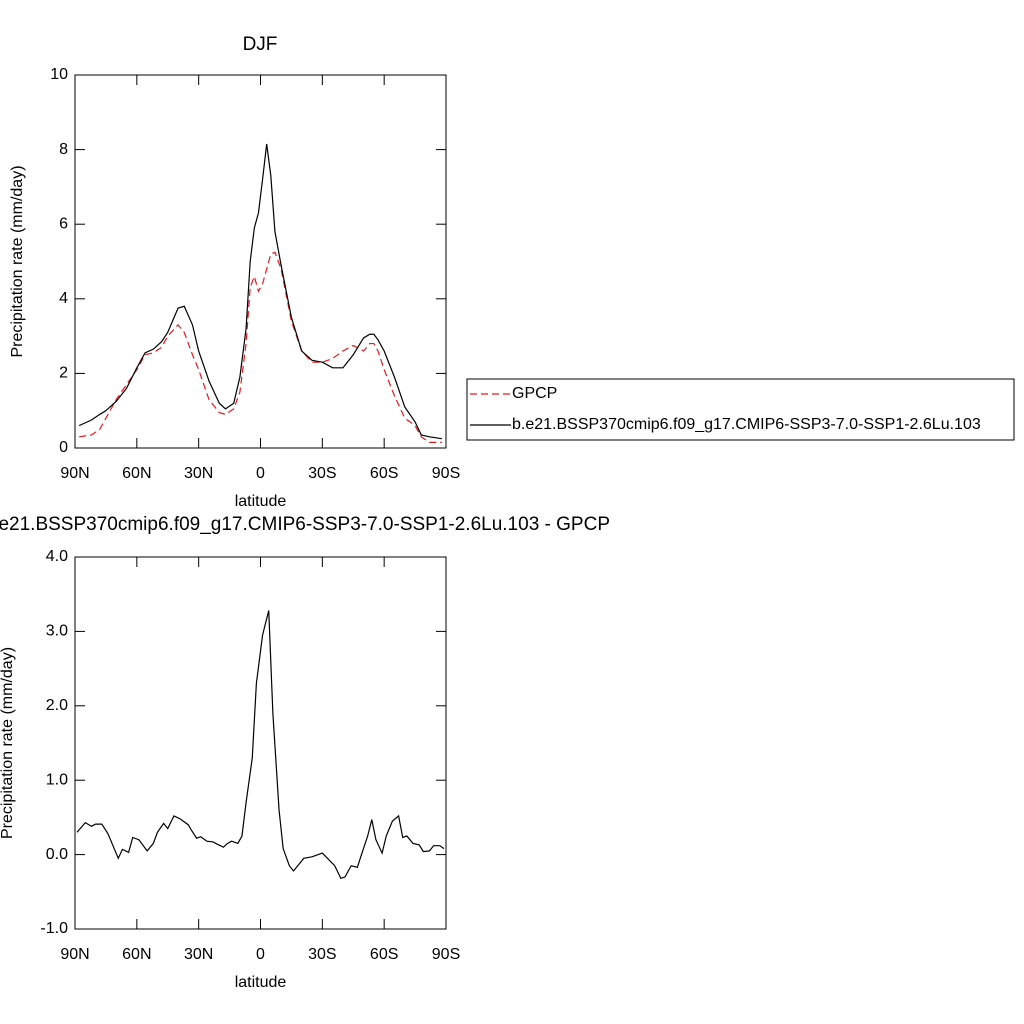 The width and height of the screenshot is (1024, 1024). What do you see at coordinates (57, 779) in the screenshot?
I see `y-tick-label: 1.0` at bounding box center [57, 779].